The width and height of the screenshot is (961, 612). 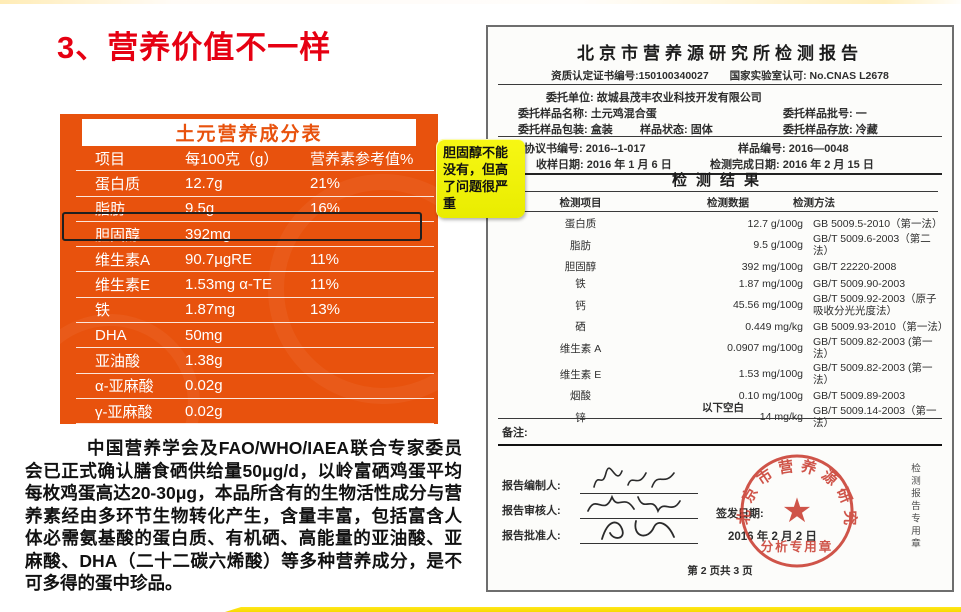 I want to click on cert-number: 资质认定证书编号:150100340027, so click(x=630, y=76).